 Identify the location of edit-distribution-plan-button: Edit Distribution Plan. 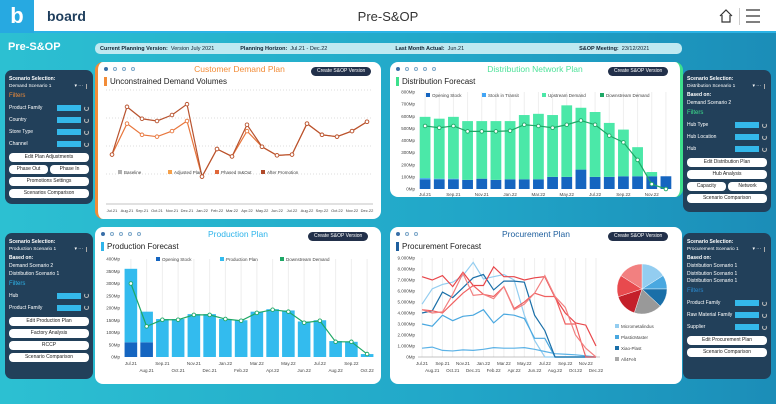
(727, 162).